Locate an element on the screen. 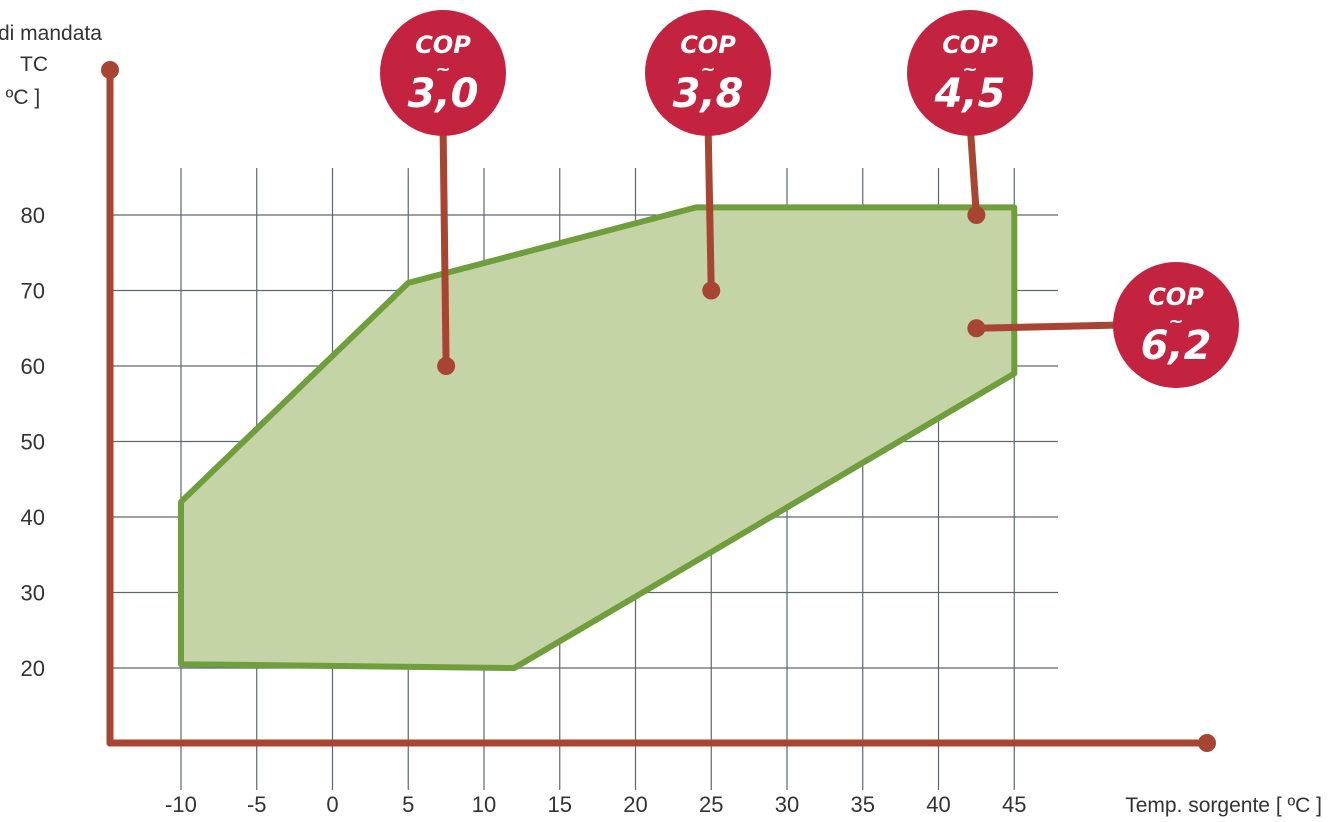  x-tick-label: -10 is located at coordinates (181, 804).